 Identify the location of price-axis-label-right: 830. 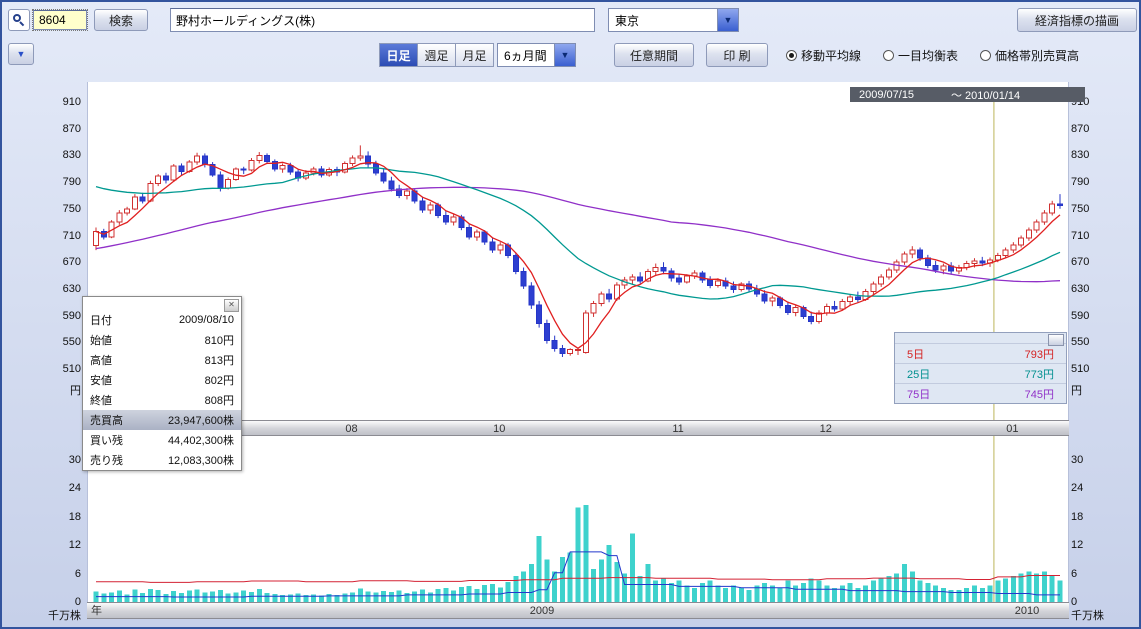
(1080, 155).